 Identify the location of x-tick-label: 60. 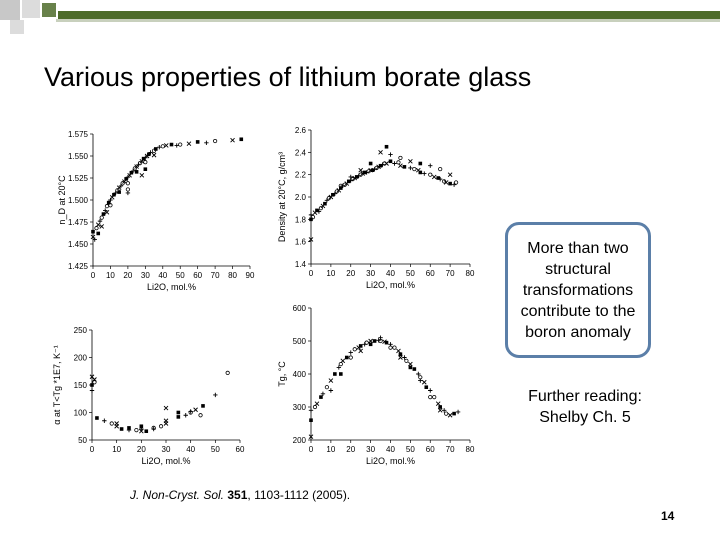
(197, 275).